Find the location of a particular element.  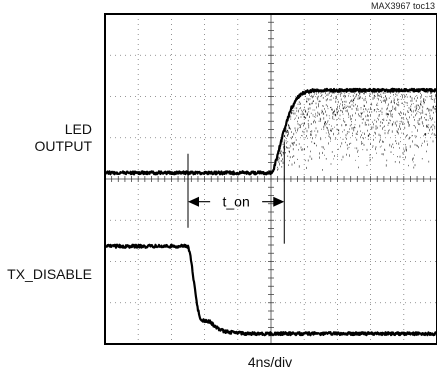

tx-disable-channel-label: TX_DISABLE is located at coordinates (49, 274).